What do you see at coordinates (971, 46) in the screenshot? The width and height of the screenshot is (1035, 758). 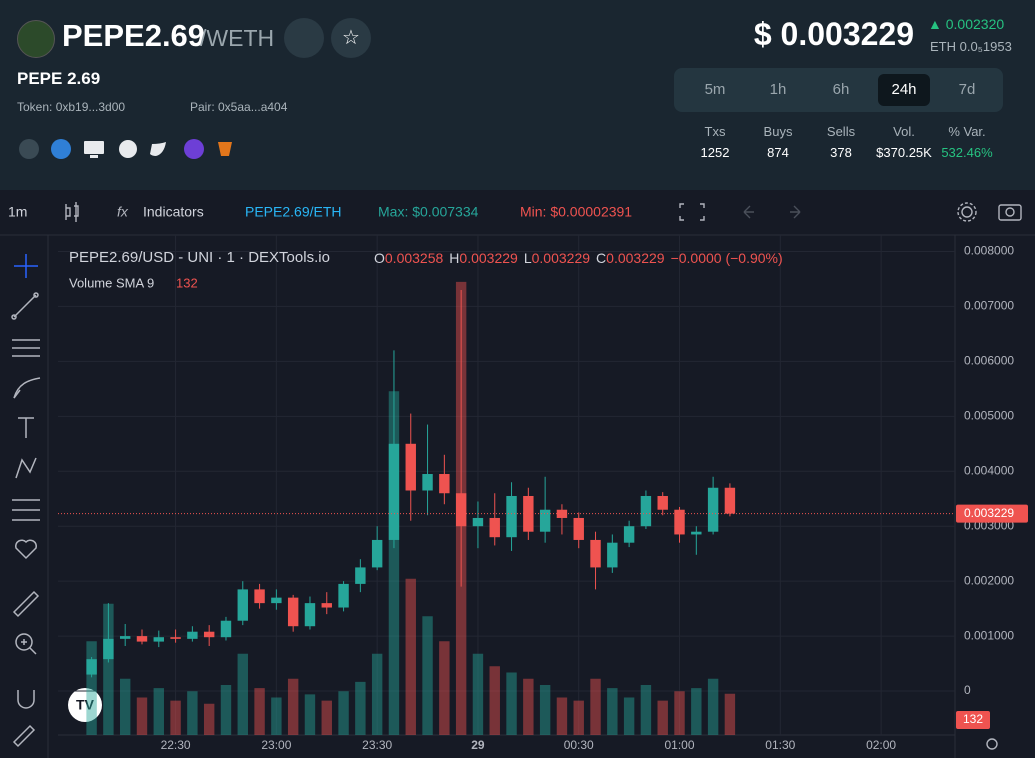 I see `eth-price: ETH 0.0₅1953` at bounding box center [971, 46].